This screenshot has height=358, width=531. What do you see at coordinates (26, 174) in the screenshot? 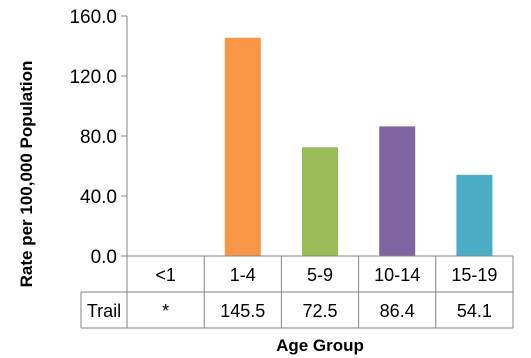
I see `y-axis-title: Rate per 100,000 Population` at bounding box center [26, 174].